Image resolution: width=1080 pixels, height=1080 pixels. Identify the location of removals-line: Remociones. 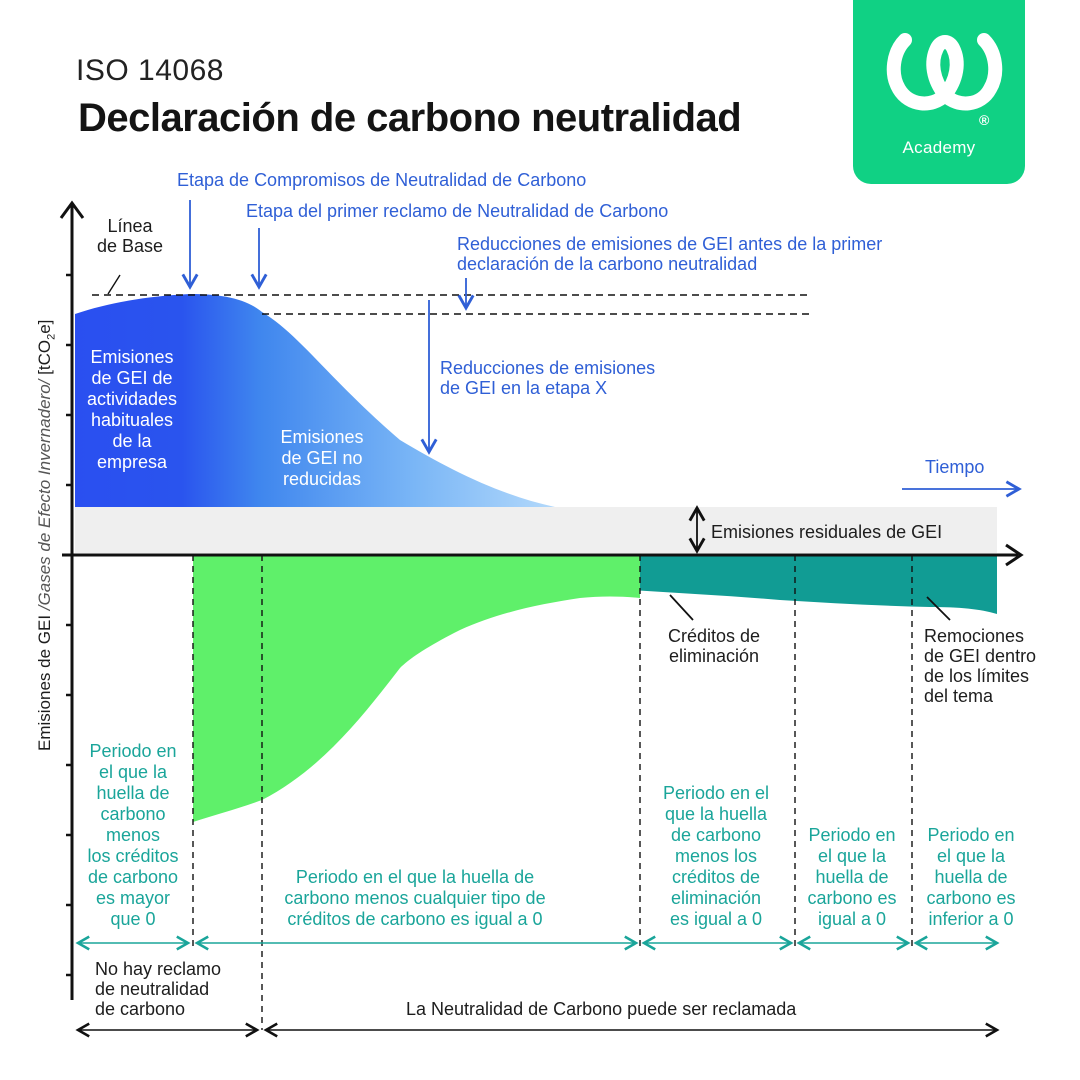
(974, 636).